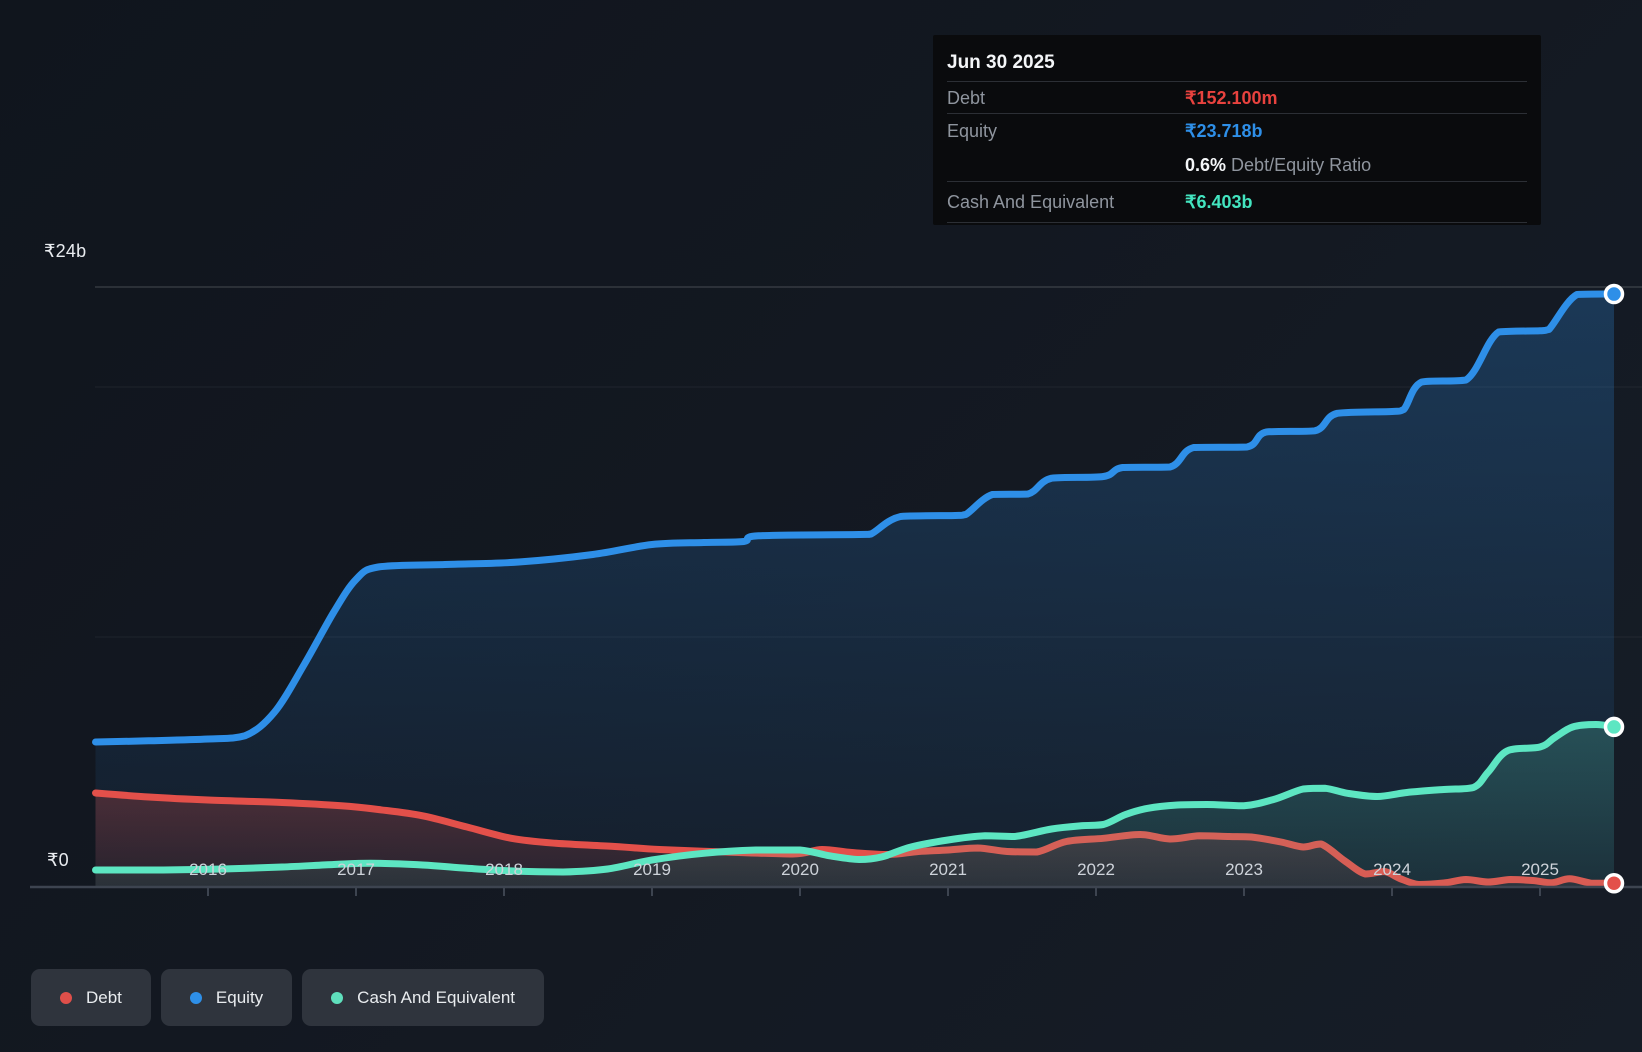 This screenshot has height=1052, width=1642. I want to click on tooltip-row-cash: Cash And Equivalent ₹6.403b, so click(1237, 202).